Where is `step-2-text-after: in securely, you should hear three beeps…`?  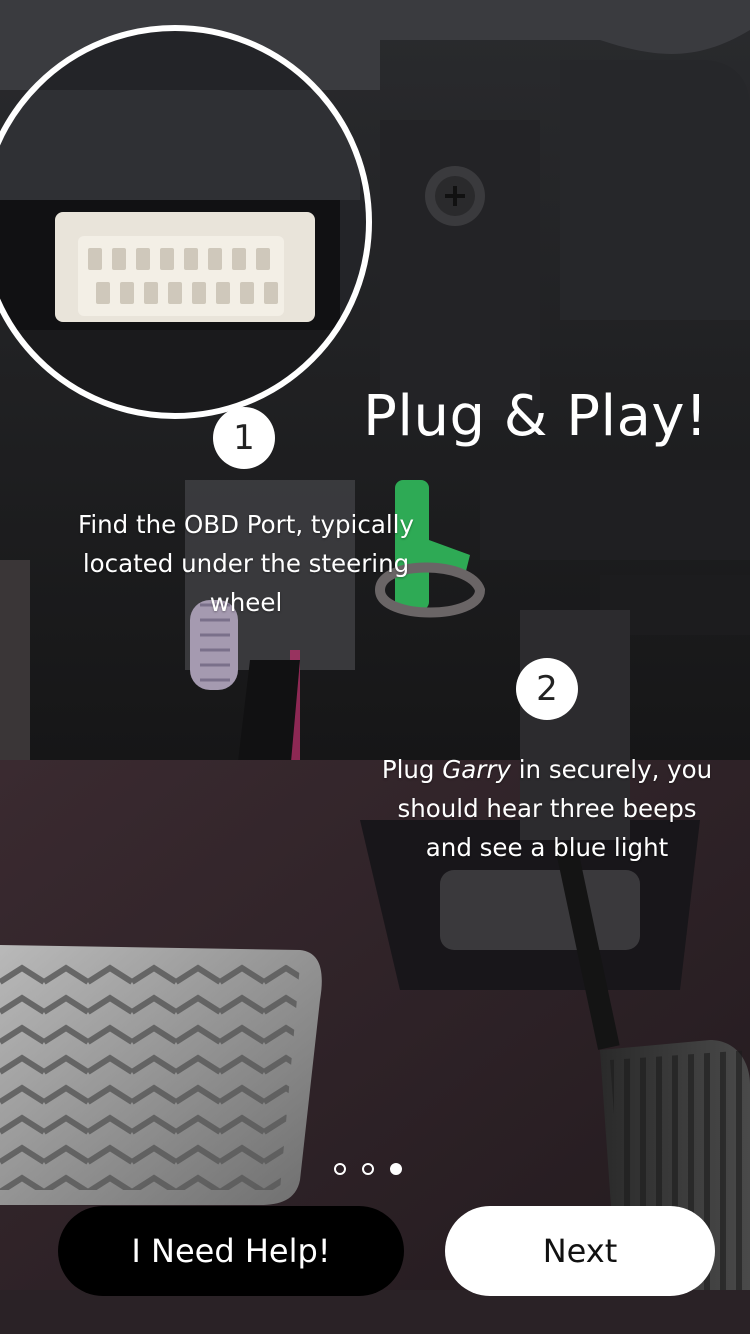 step-2-text-after: in securely, you should hear three beeps… is located at coordinates (555, 808).